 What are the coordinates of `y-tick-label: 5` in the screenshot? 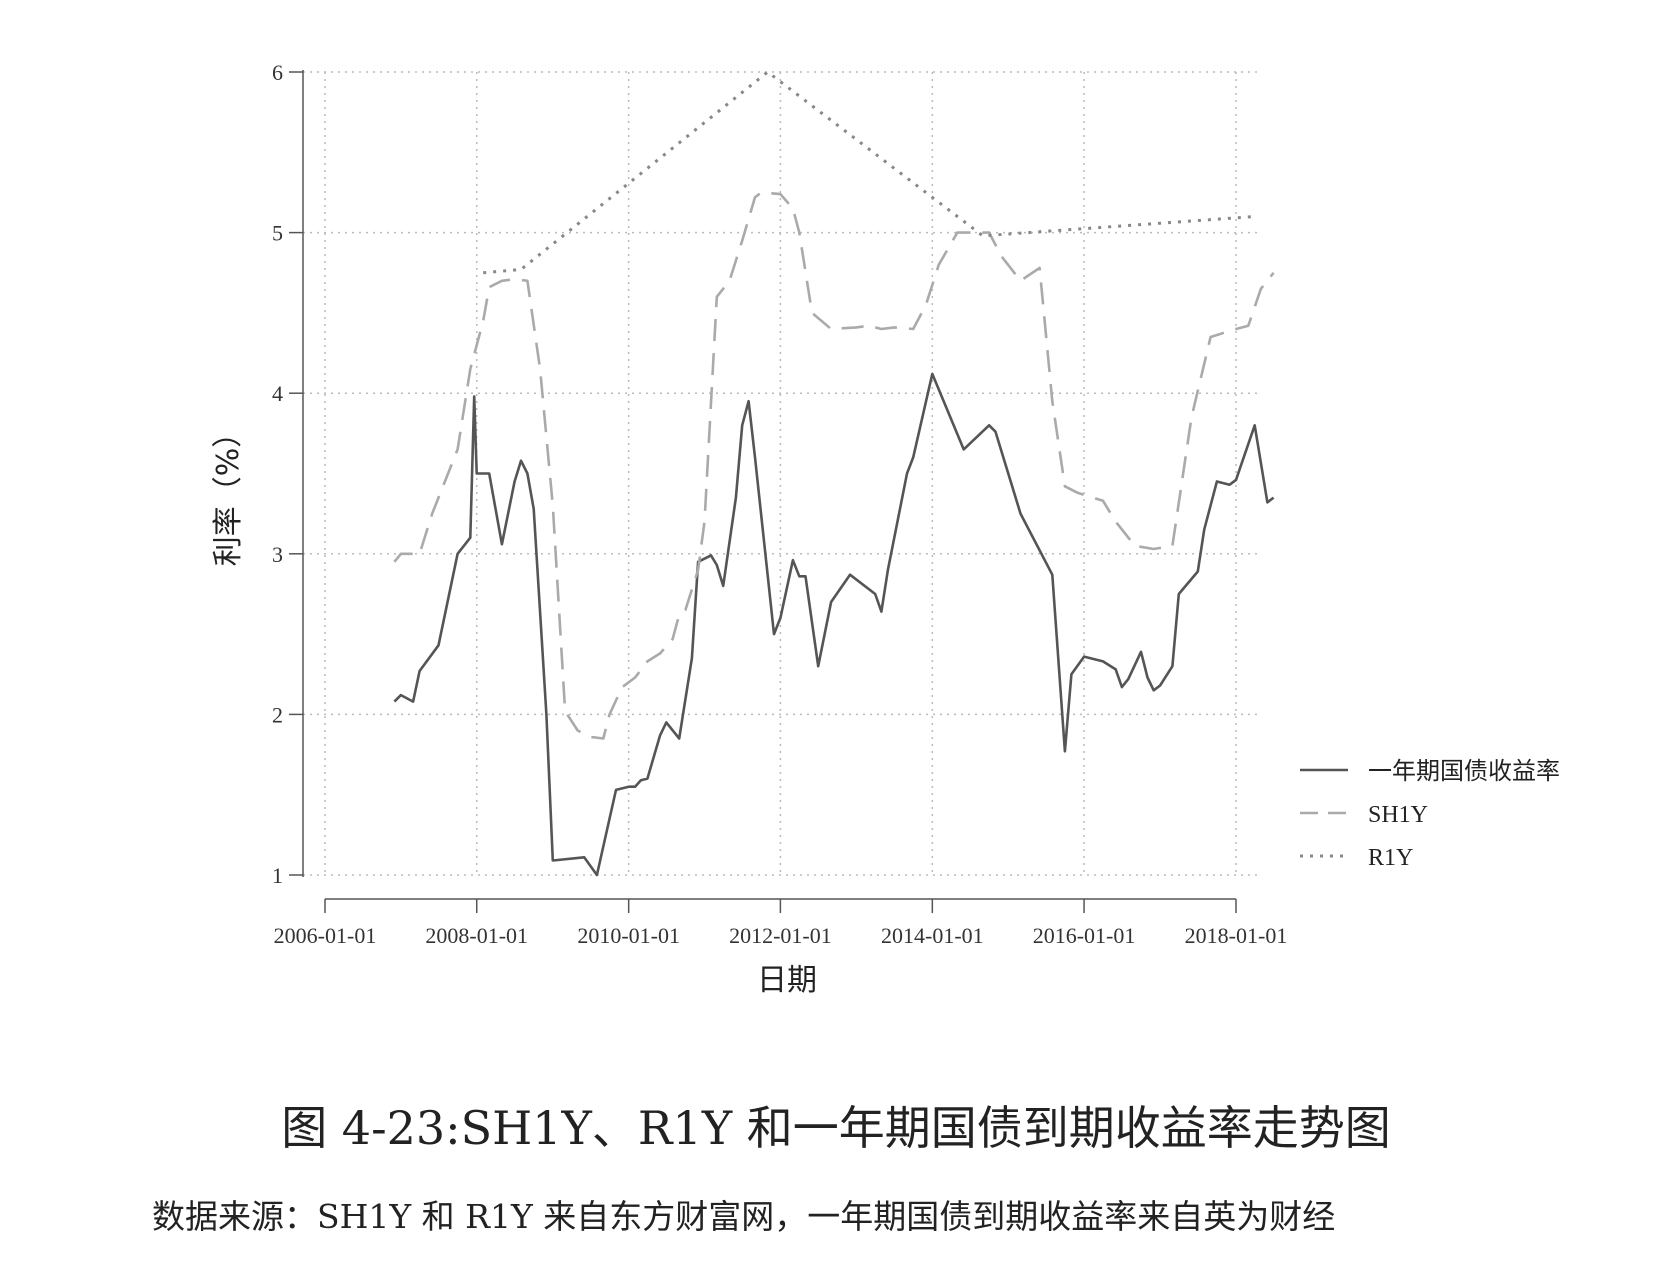 It's located at (277, 233).